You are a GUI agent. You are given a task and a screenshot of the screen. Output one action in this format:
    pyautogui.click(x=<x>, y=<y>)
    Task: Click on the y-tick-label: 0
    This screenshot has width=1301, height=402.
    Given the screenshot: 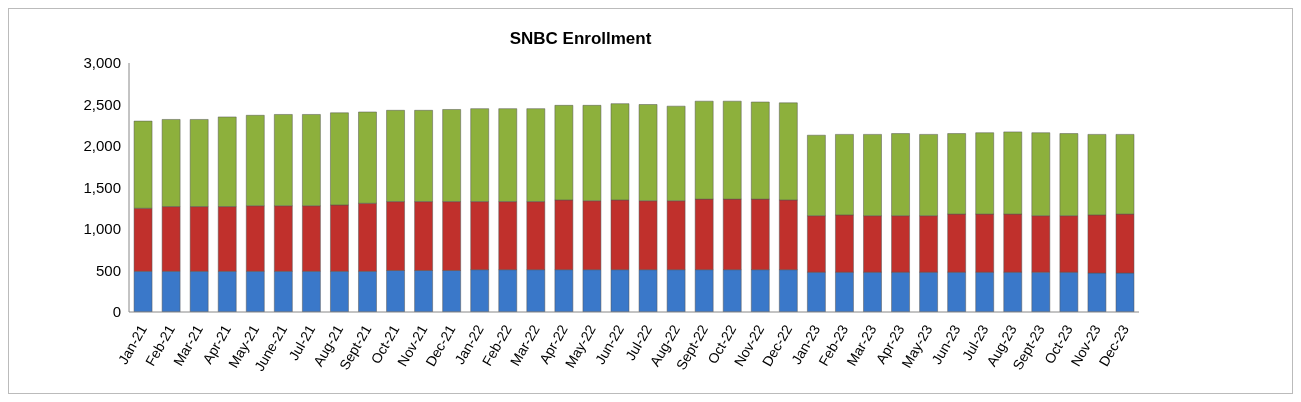 What is the action you would take?
    pyautogui.click(x=116, y=312)
    